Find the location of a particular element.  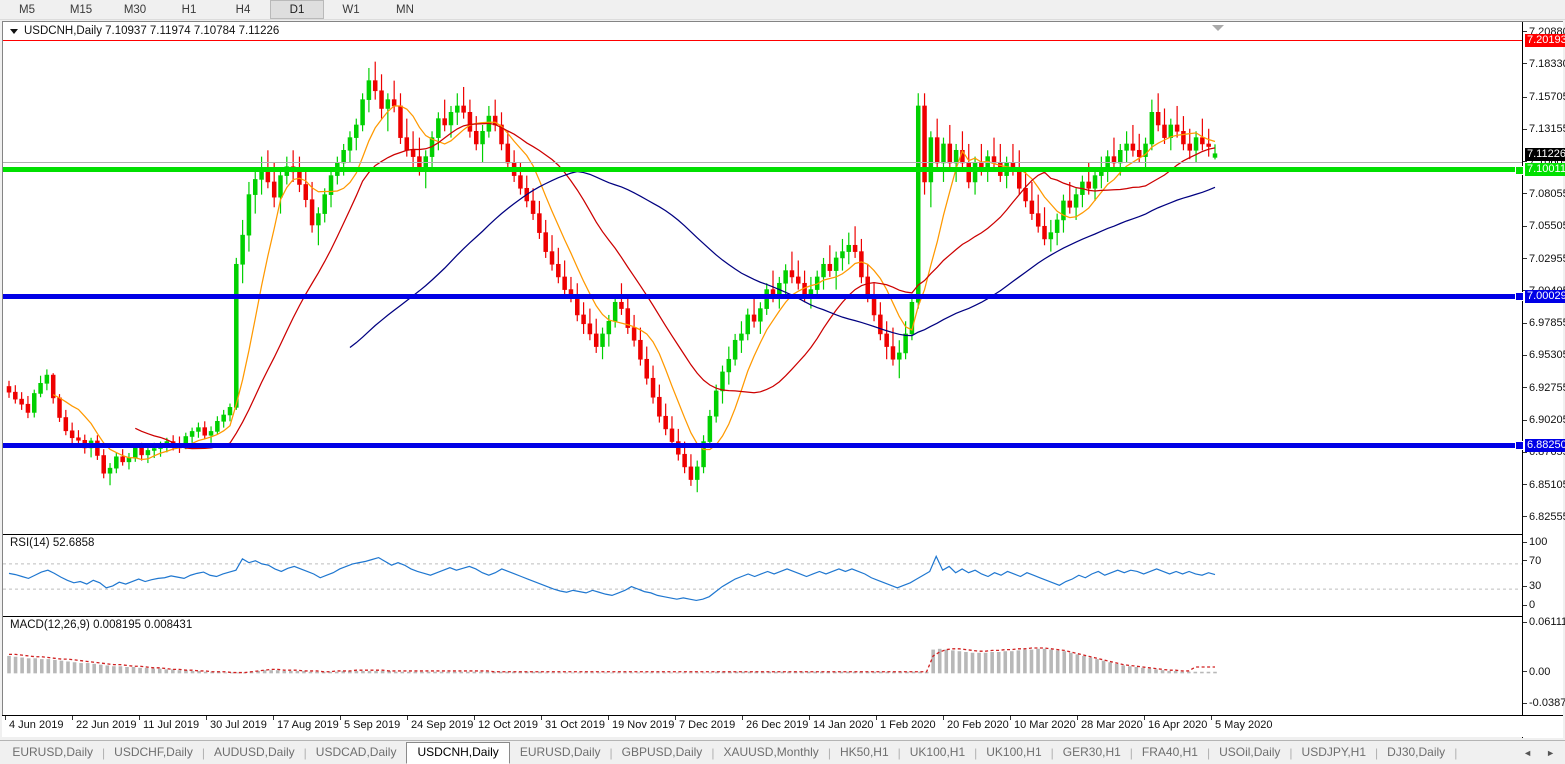

chart-tab-ger30-h1: GER30,H1 is located at coordinates (1091, 752).